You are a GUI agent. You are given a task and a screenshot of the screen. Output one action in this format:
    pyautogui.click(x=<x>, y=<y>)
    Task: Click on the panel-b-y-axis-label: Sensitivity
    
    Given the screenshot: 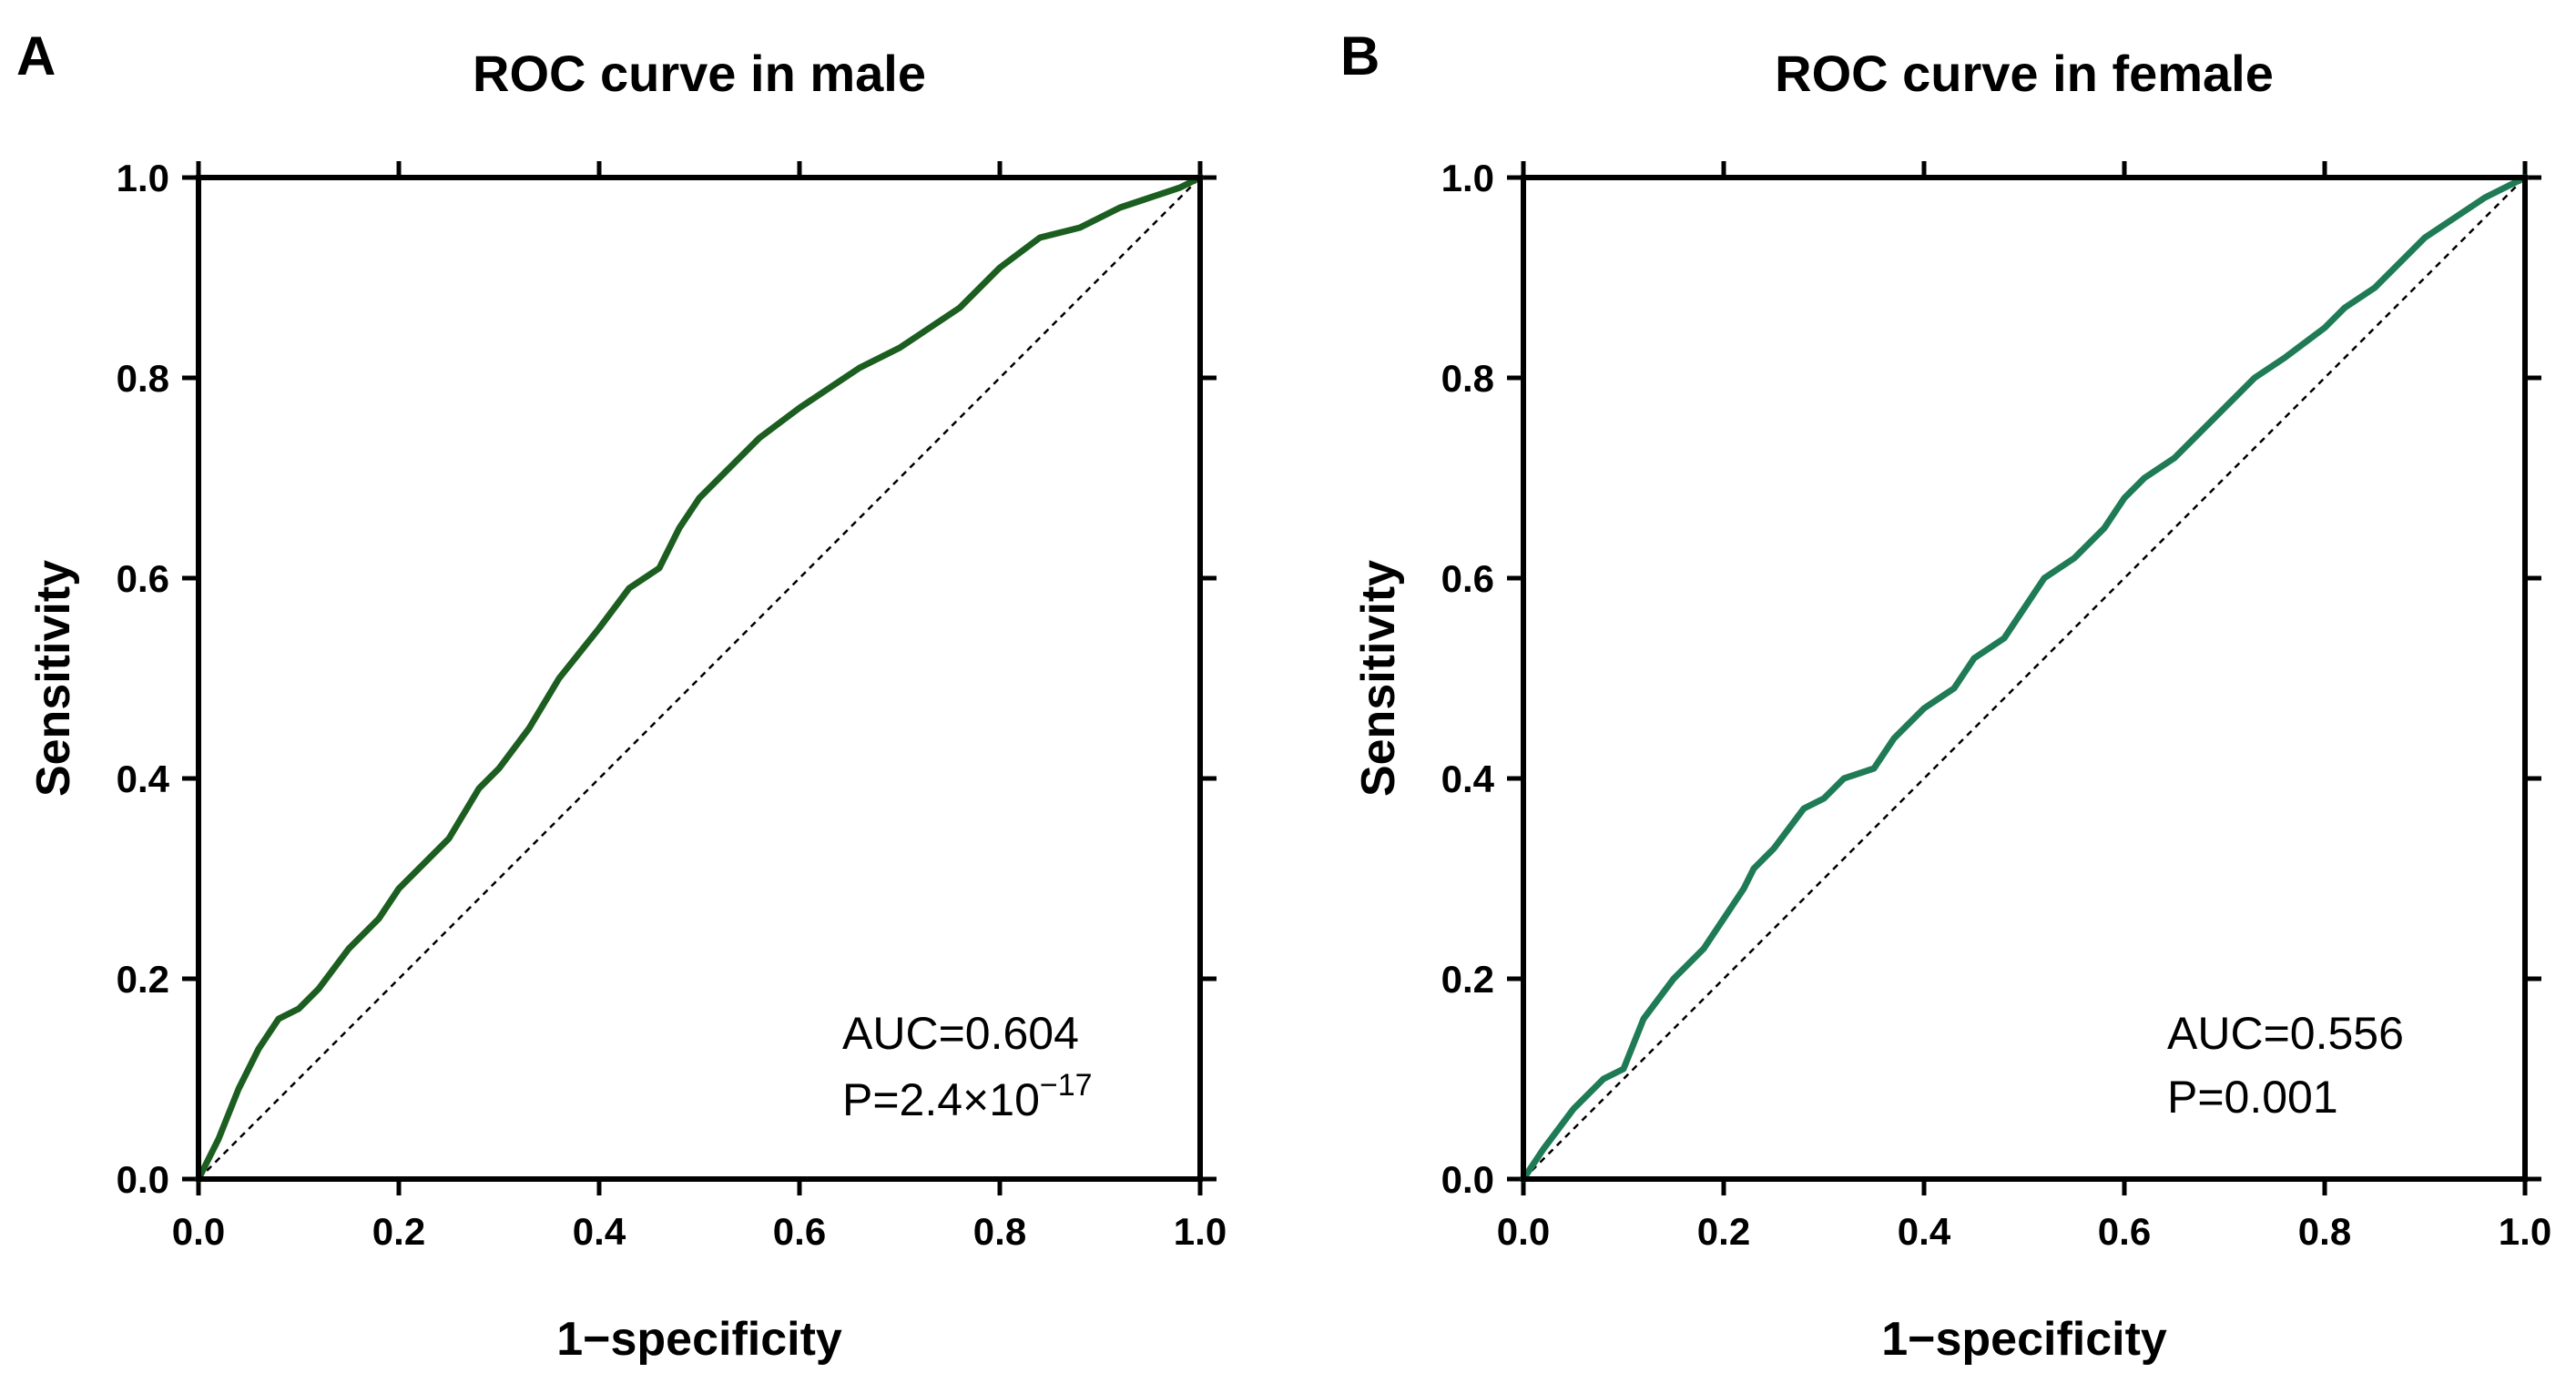 What is the action you would take?
    pyautogui.click(x=1378, y=678)
    